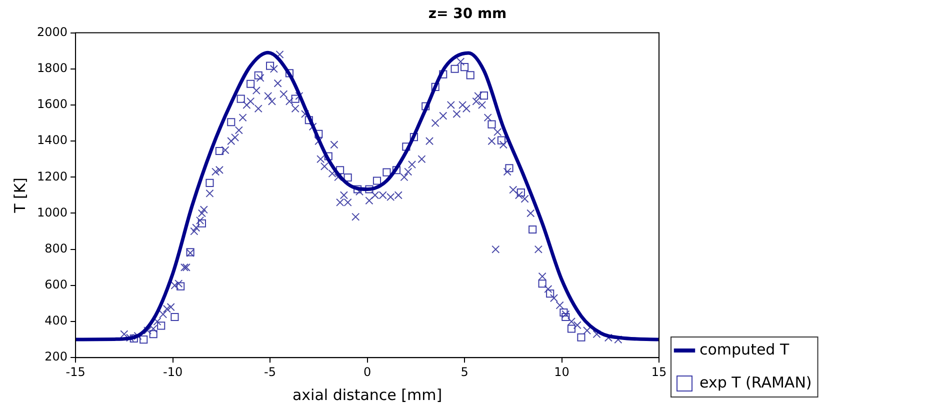 The image size is (931, 413). What do you see at coordinates (52, 68) in the screenshot?
I see `y-tick-label: 1800` at bounding box center [52, 68].